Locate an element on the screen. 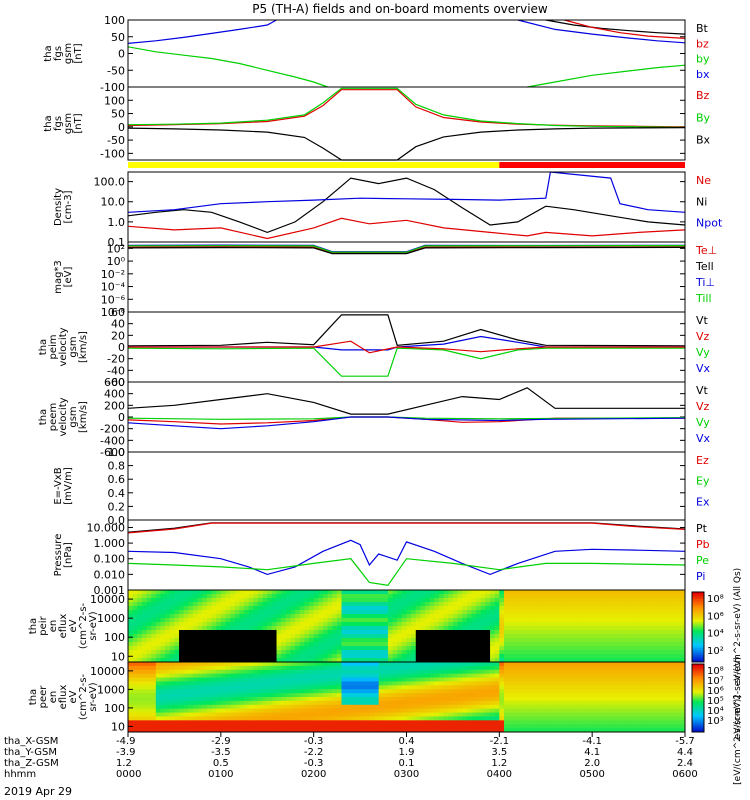  series-line-Bx is located at coordinates (406, 144).